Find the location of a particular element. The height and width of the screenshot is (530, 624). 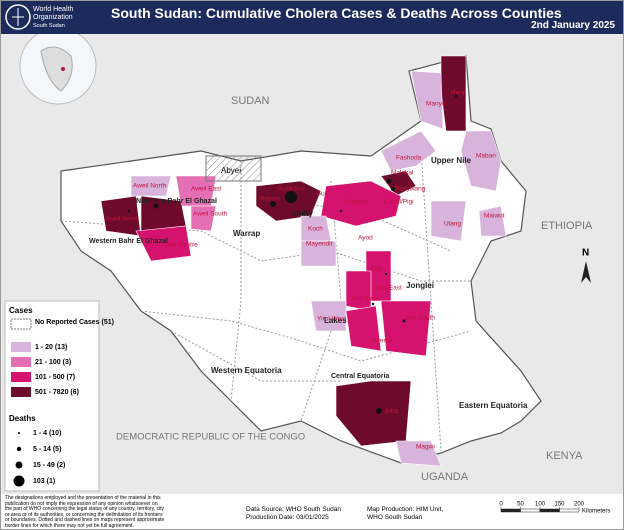

state-label: Upper Nile is located at coordinates (451, 160).